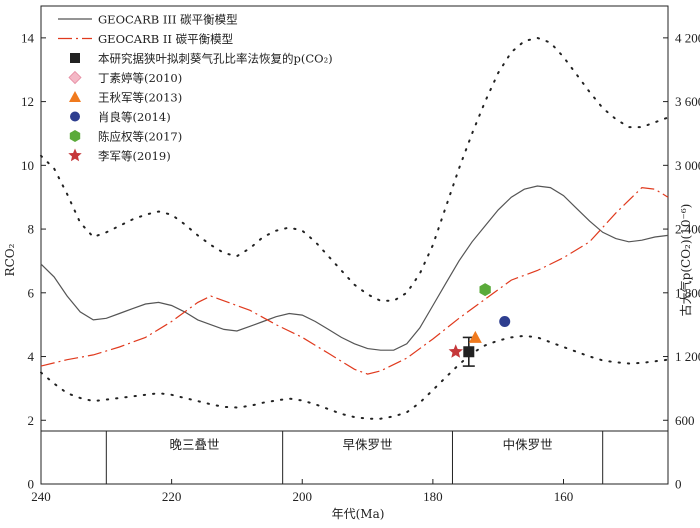 The image size is (700, 528). Describe the element at coordinates (75, 58) in the screenshot. I see `legend-marker-square` at that location.